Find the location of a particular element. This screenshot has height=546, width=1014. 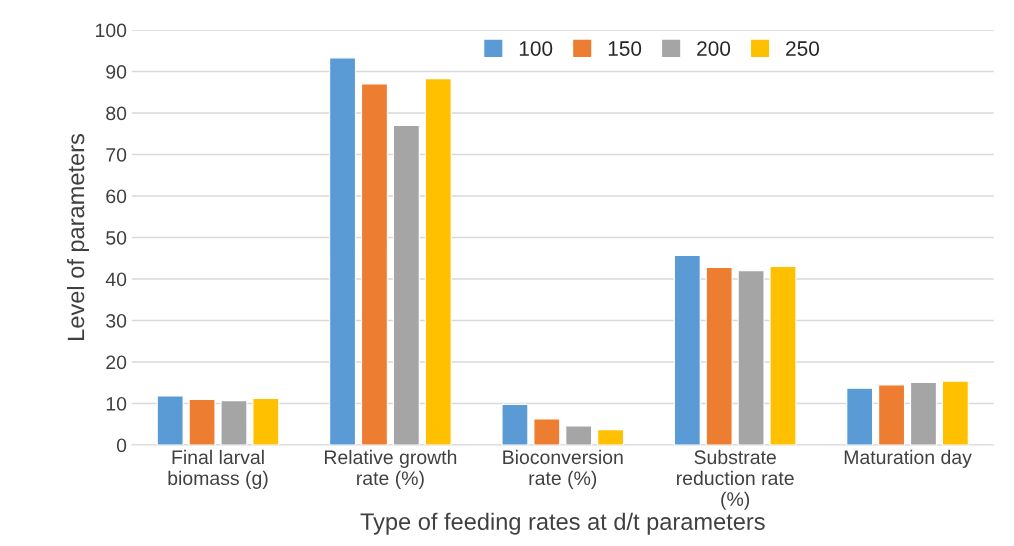

x-tick-label: Bioconversion rate (%) is located at coordinates (563, 469).